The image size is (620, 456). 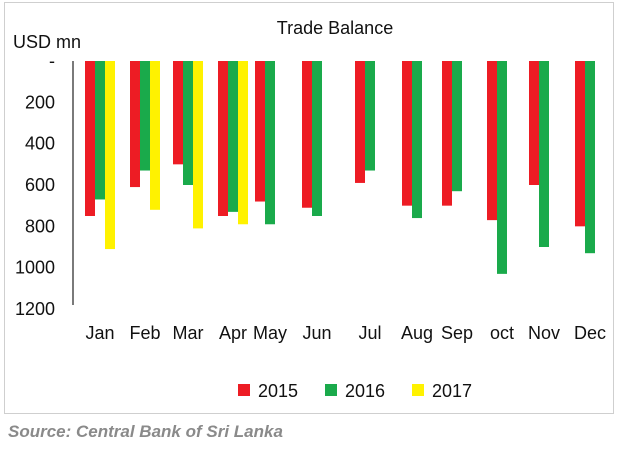 I want to click on bar-2016-jan, so click(x=100, y=130).